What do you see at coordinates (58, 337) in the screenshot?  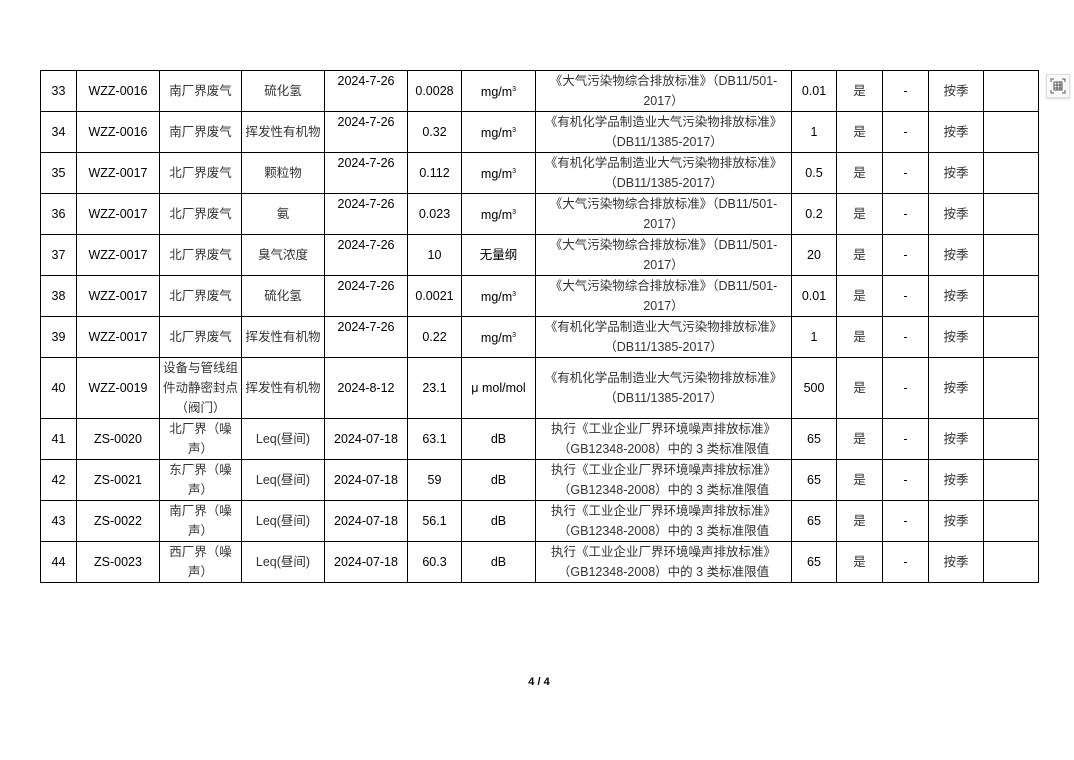 I see `row-number-cell: 39` at bounding box center [58, 337].